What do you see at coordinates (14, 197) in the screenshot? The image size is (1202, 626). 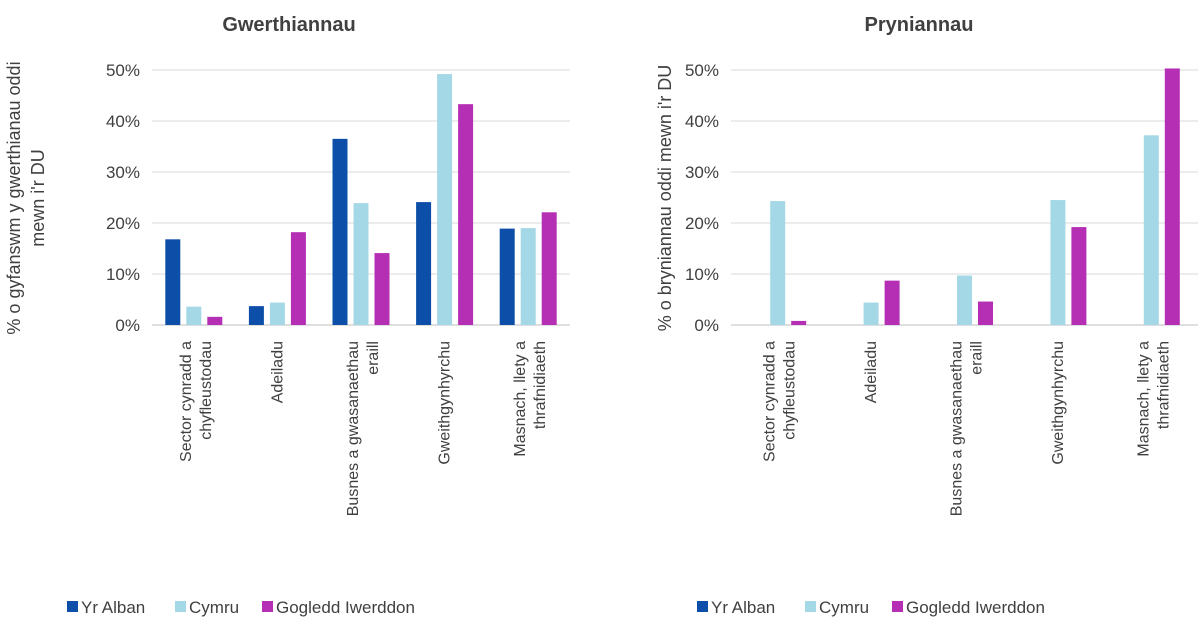 I see `y-axis-label-line: % o gyfanswm y gwerthianau oddi` at bounding box center [14, 197].